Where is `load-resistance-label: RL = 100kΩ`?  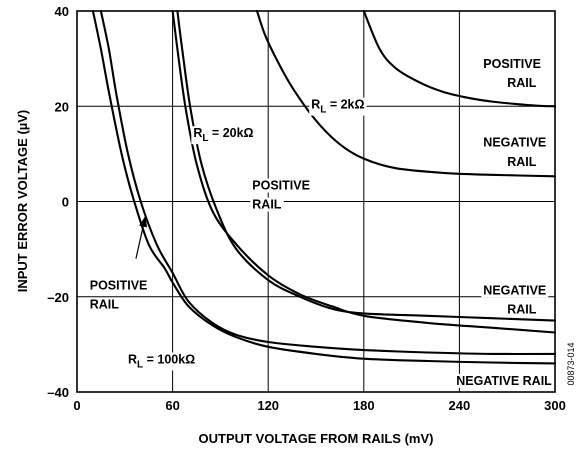
load-resistance-label: RL = 100kΩ is located at coordinates (161, 361).